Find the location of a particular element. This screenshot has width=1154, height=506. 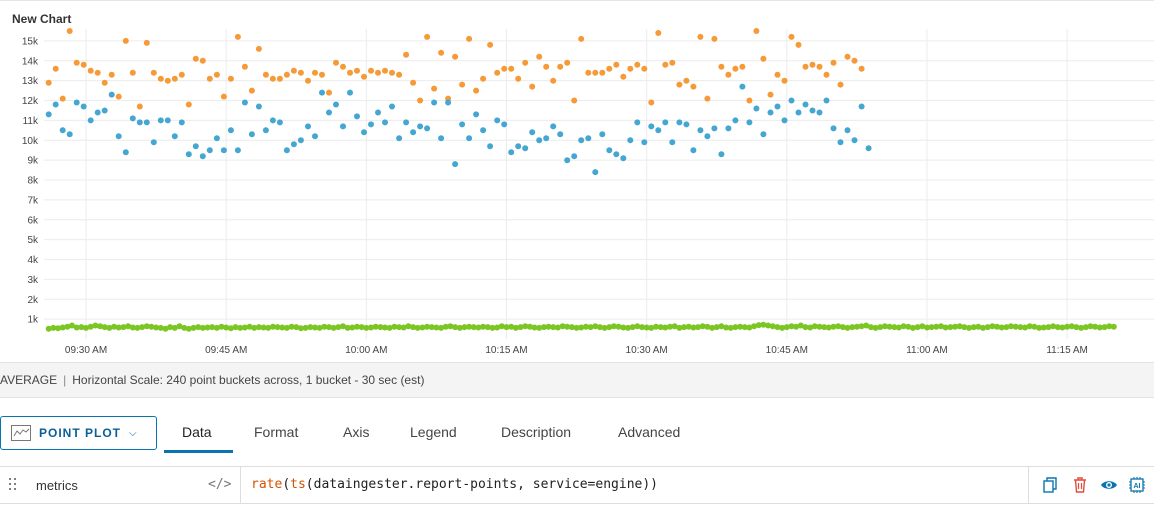

eye-icon is located at coordinates (1109, 485).